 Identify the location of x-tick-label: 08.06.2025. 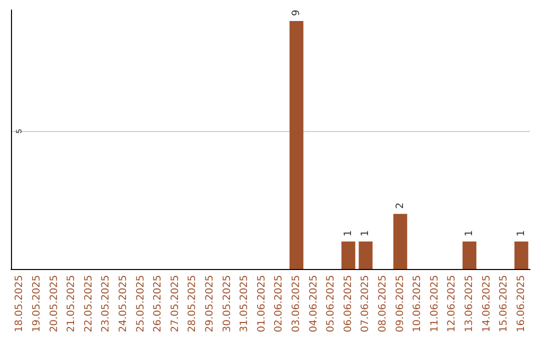
(382, 303).